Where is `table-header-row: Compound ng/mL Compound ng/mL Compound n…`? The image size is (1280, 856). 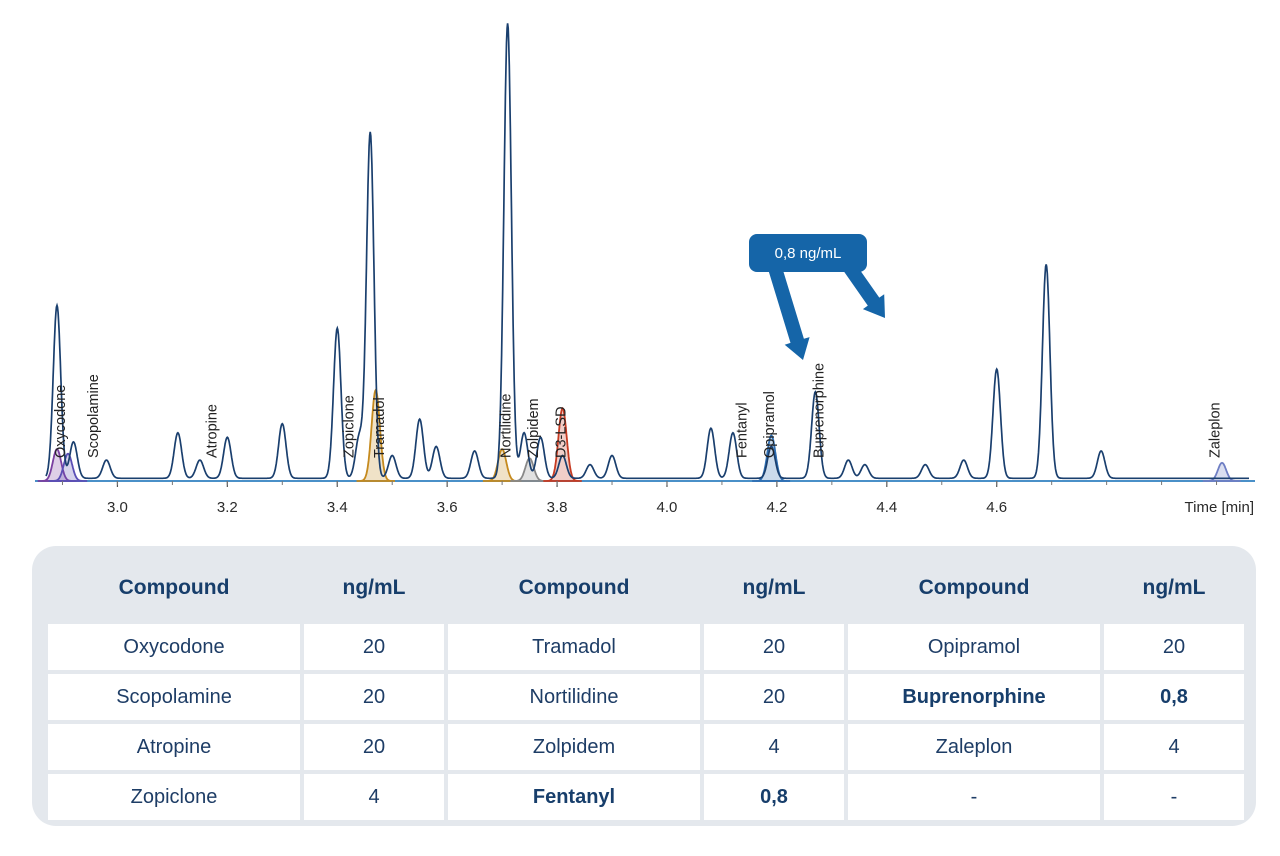
table-header-row: Compound ng/mL Compound ng/mL Compound n… is located at coordinates (646, 588).